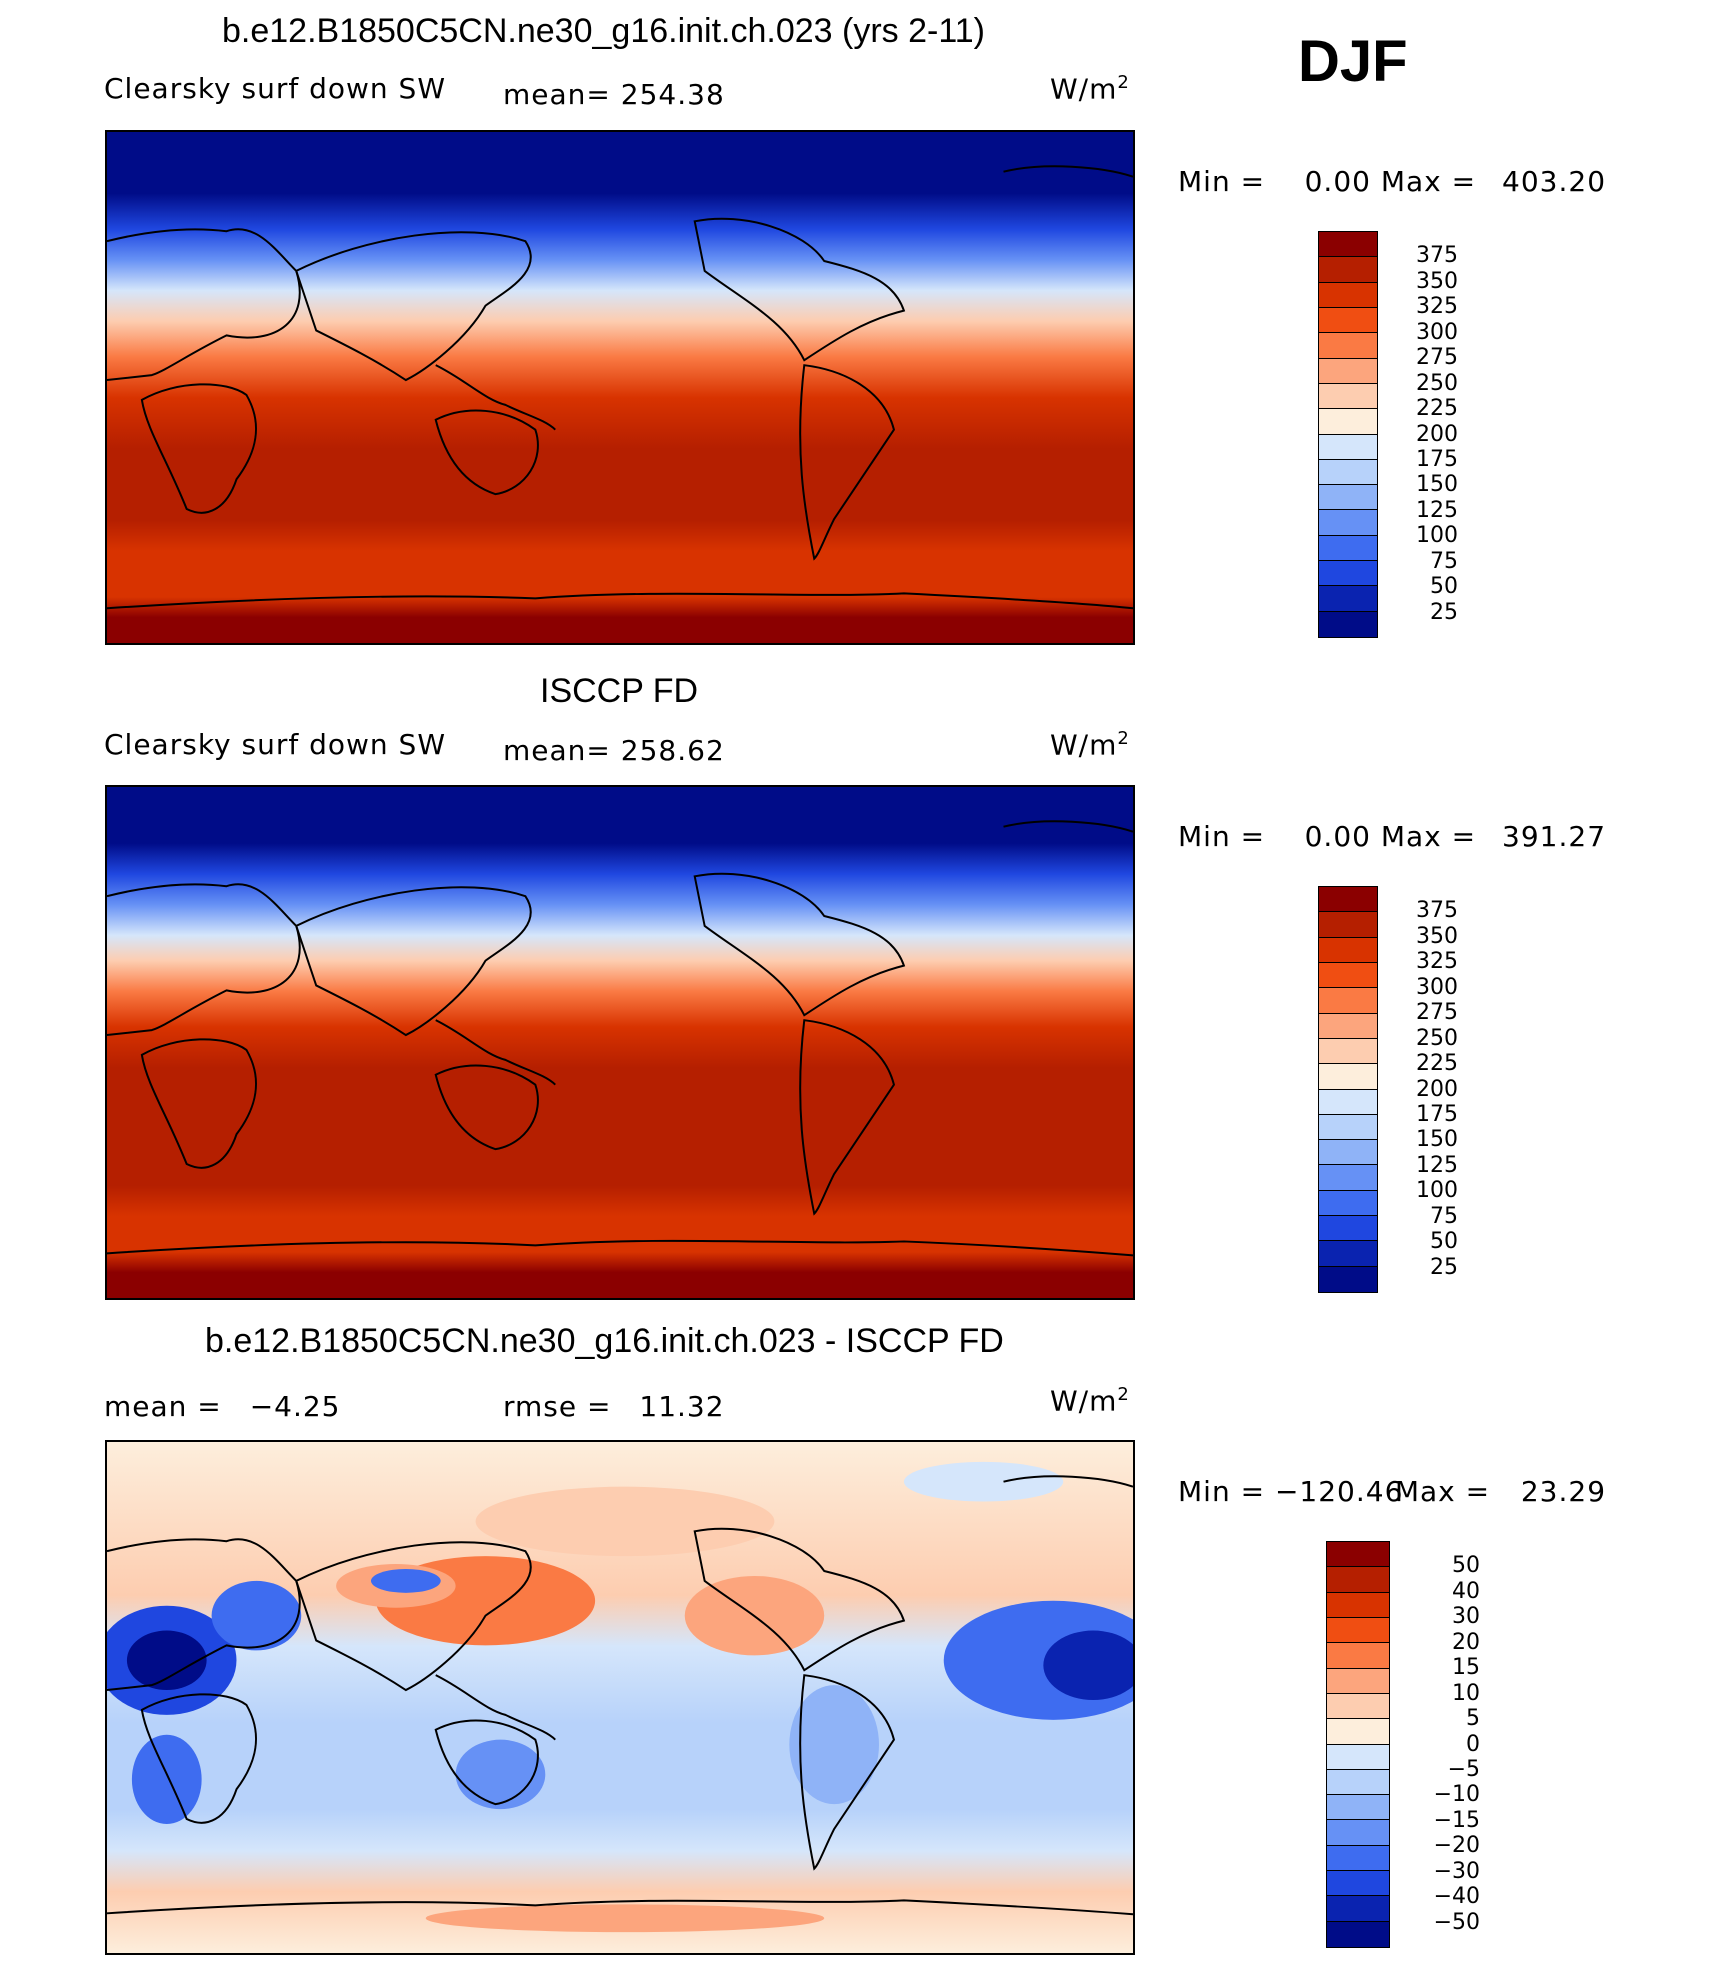 The width and height of the screenshot is (1710, 1969). Describe the element at coordinates (672, 750) in the screenshot. I see `panel2-mean-value: 258.62` at that location.